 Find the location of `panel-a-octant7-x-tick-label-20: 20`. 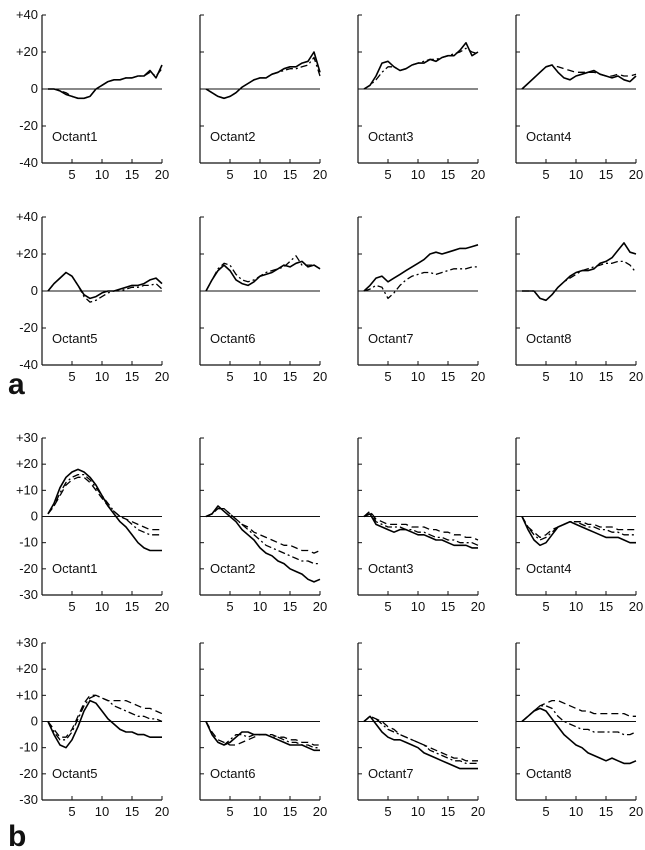

panel-a-octant7-x-tick-label-20: 20 is located at coordinates (478, 376).